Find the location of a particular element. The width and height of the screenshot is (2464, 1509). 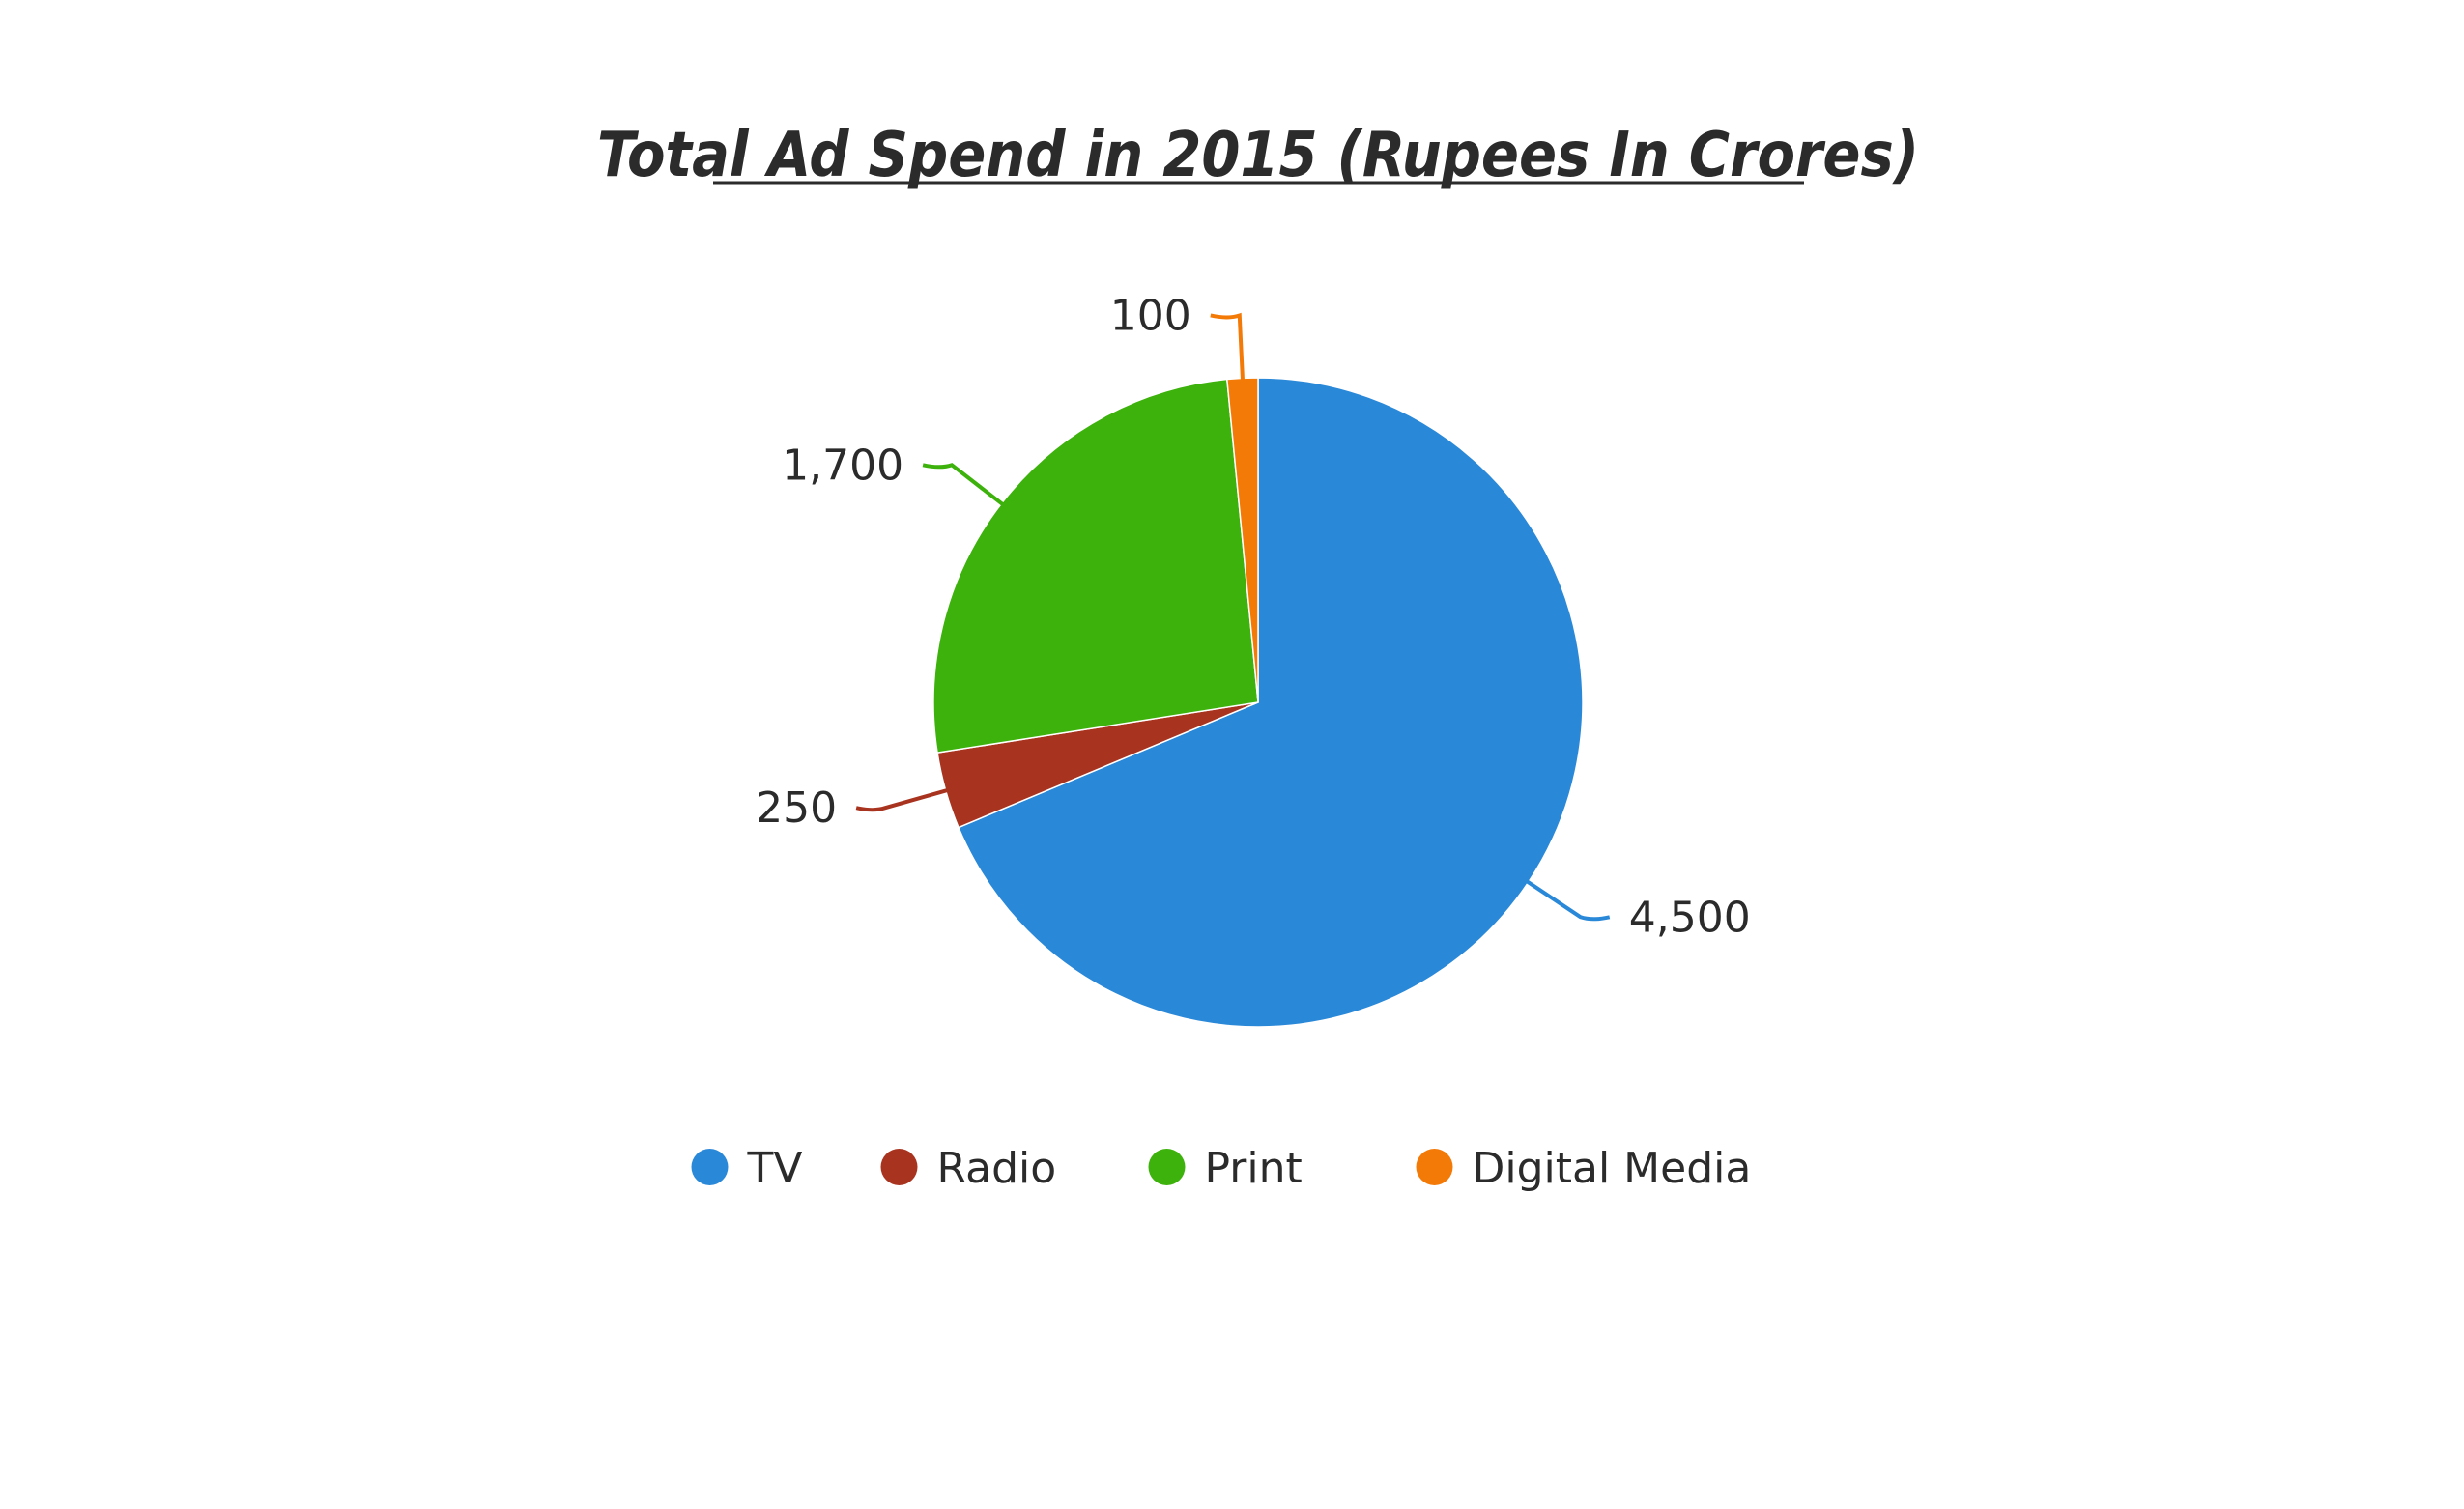

legend-item-radio: Radio is located at coordinates (968, 1168).